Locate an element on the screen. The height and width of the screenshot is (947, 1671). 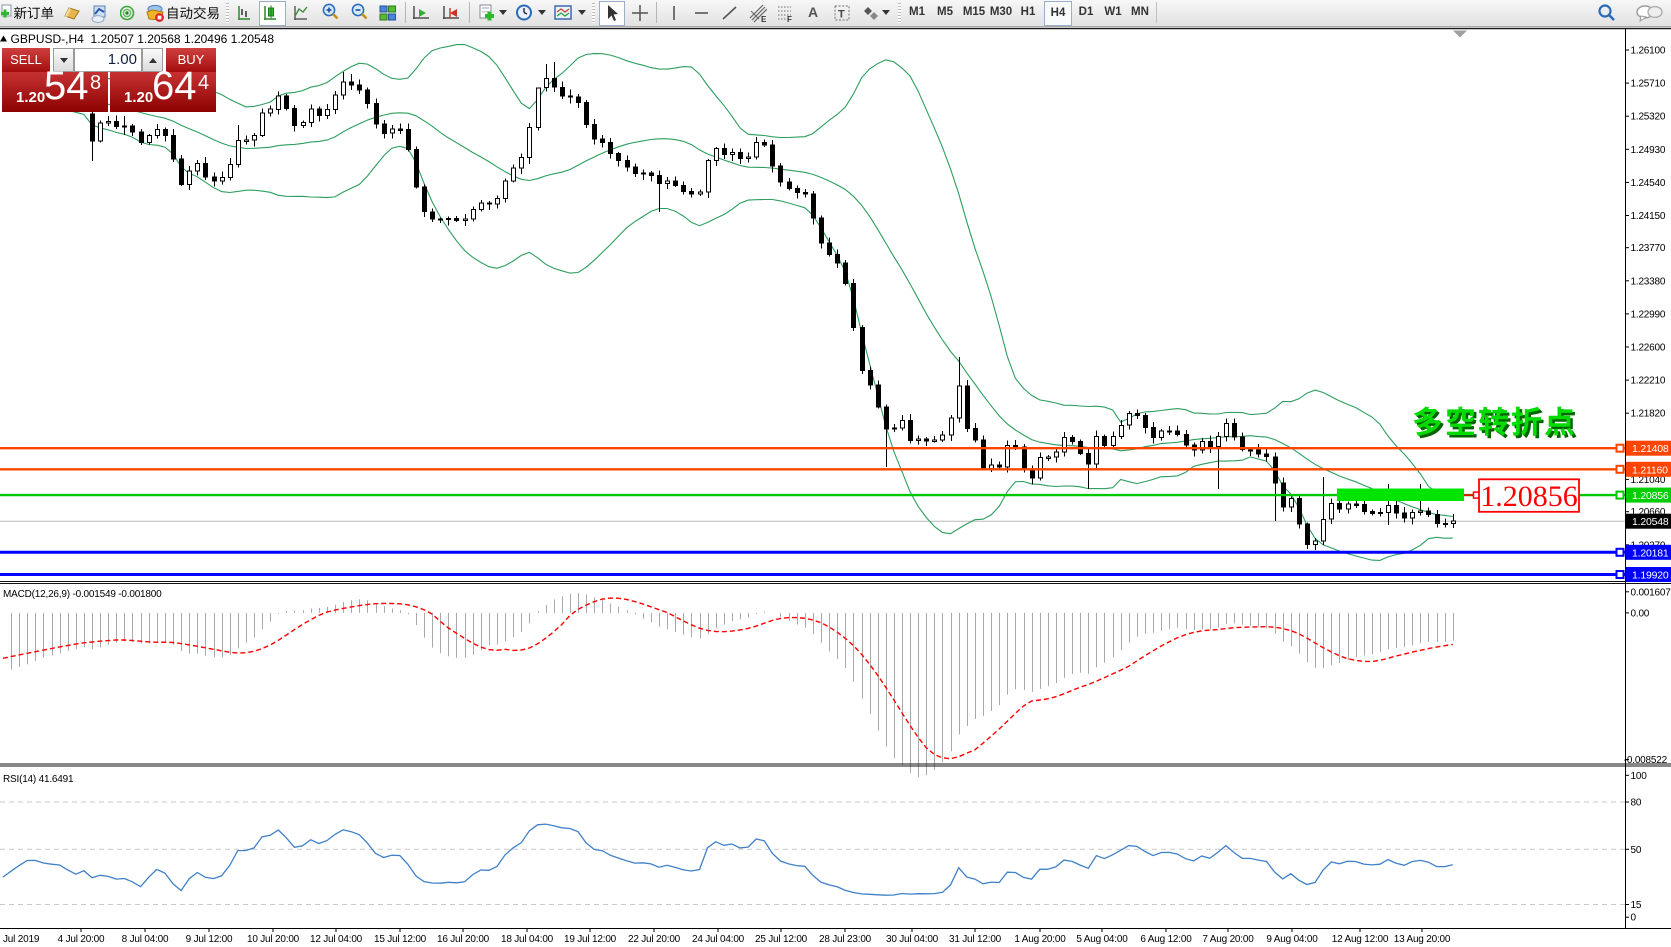
svg-text: 18 Jul 04:00 is located at coordinates (527, 939).